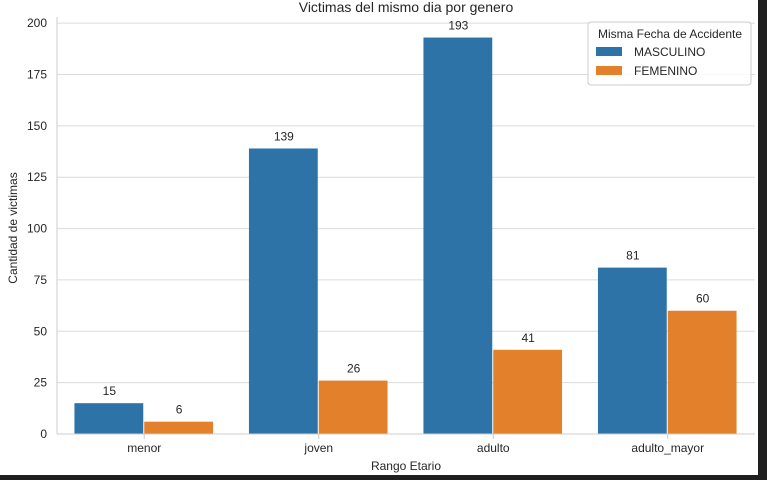 Image resolution: width=767 pixels, height=485 pixels. What do you see at coordinates (458, 26) in the screenshot?
I see `data-label: 193` at bounding box center [458, 26].